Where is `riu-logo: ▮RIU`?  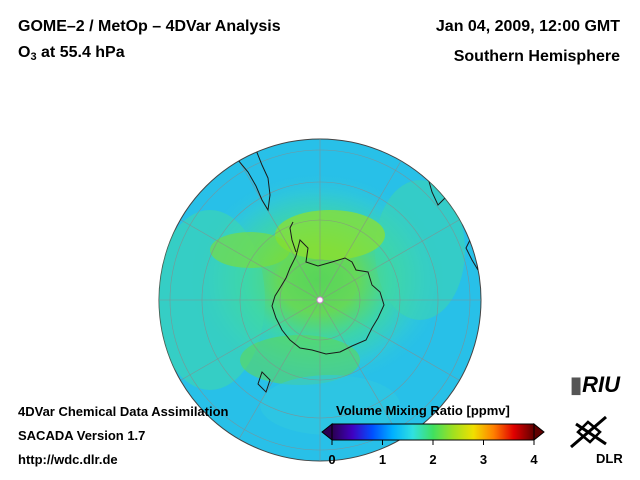 riu-logo: ▮RIU is located at coordinates (595, 385).